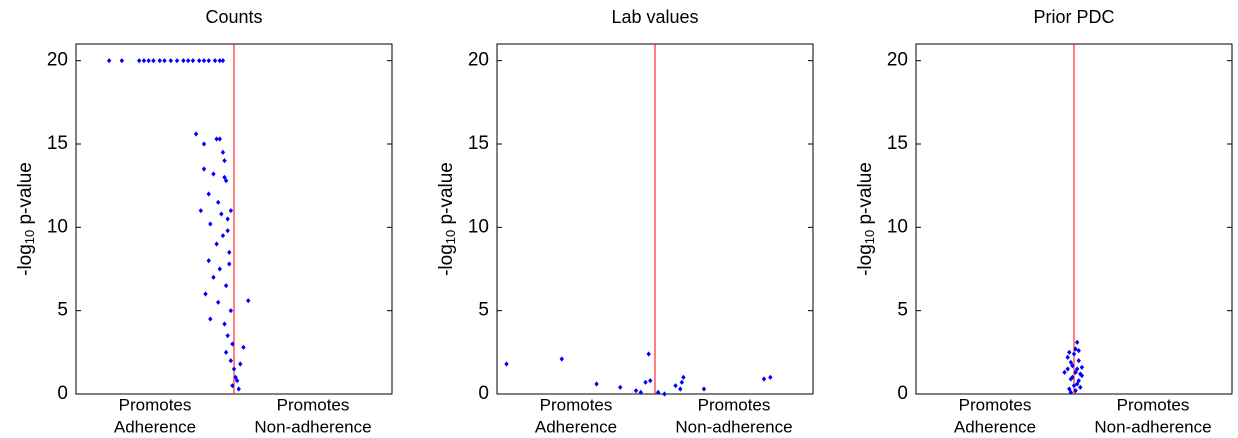 This screenshot has height=438, width=1238. What do you see at coordinates (1073, 17) in the screenshot?
I see `chart-title: Prior PDC` at bounding box center [1073, 17].